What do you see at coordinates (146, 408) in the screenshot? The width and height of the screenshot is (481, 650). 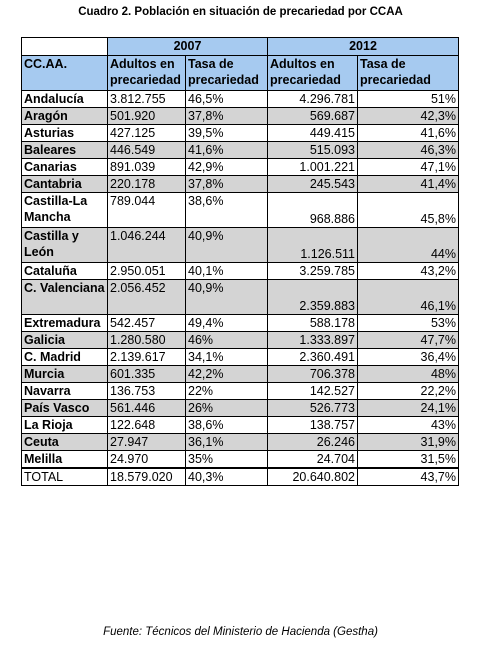 I see `cell-adultos-2007: 561.446` at bounding box center [146, 408].